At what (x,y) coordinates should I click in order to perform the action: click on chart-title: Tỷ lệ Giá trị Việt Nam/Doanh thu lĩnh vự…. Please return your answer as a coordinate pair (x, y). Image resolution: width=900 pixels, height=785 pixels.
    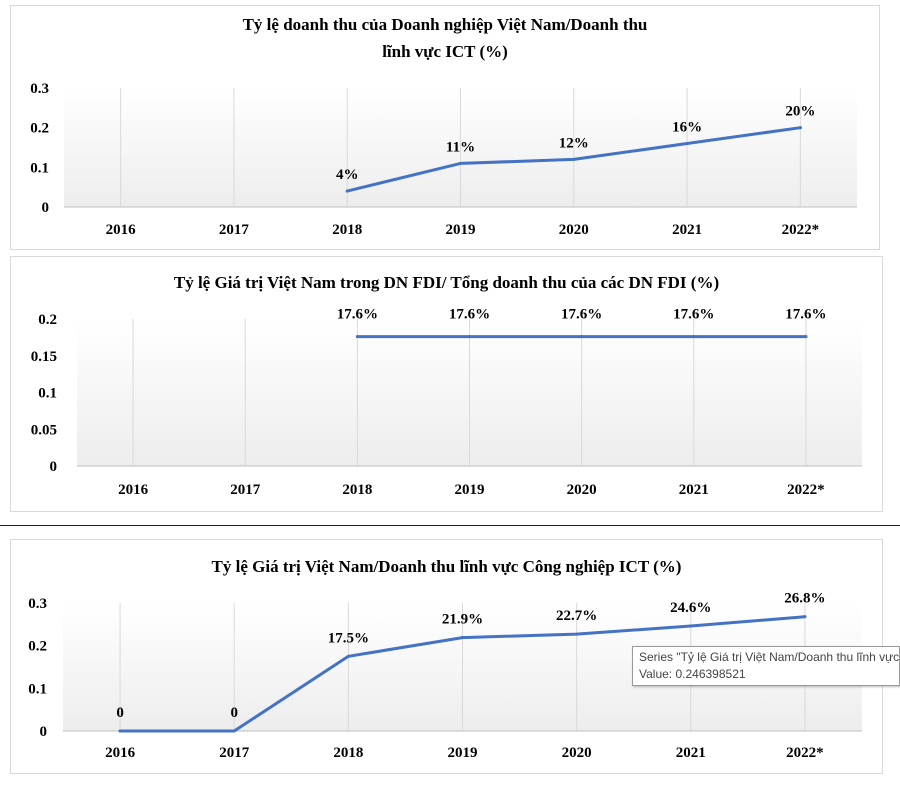
    Looking at the image, I should click on (447, 566).